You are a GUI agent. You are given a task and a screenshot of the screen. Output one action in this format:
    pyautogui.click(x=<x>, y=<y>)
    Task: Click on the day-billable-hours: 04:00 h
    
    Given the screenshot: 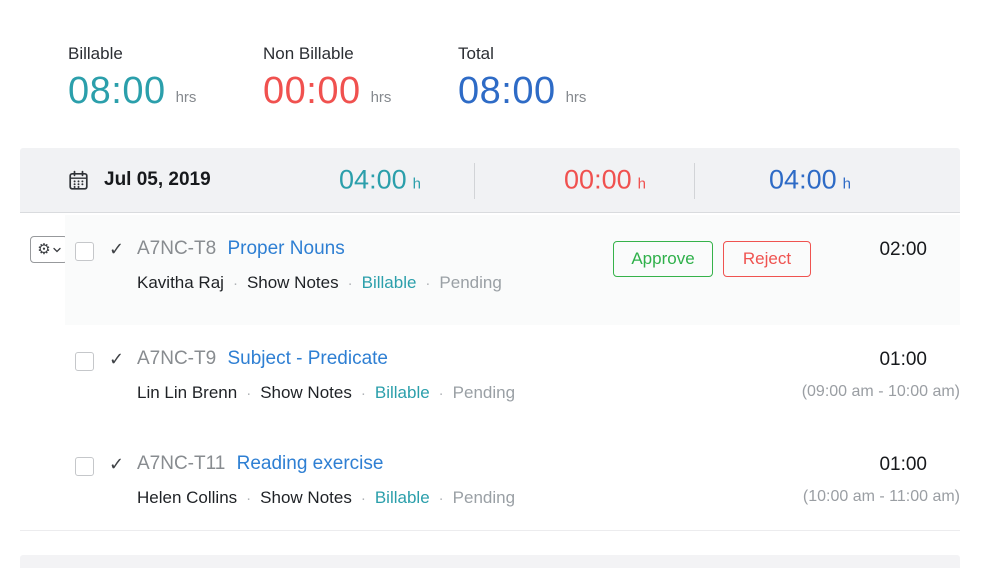 What is the action you would take?
    pyautogui.click(x=380, y=179)
    